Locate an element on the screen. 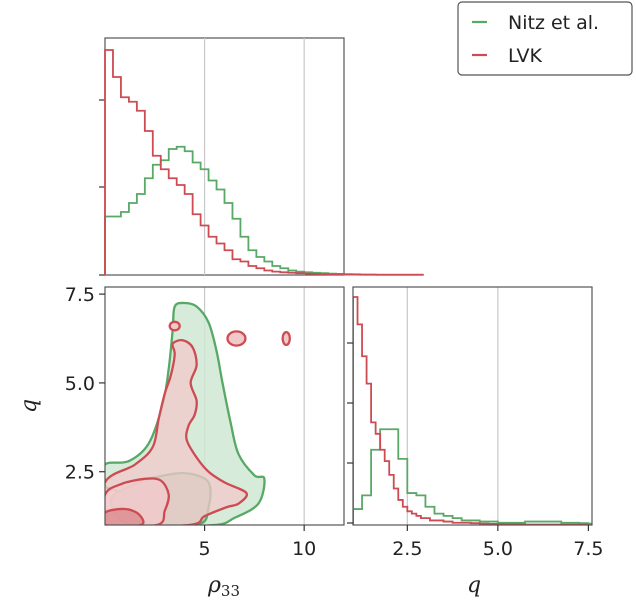 Image resolution: width=636 pixels, height=605 pixels. joint-xlabel: ρ33 is located at coordinates (223, 586).